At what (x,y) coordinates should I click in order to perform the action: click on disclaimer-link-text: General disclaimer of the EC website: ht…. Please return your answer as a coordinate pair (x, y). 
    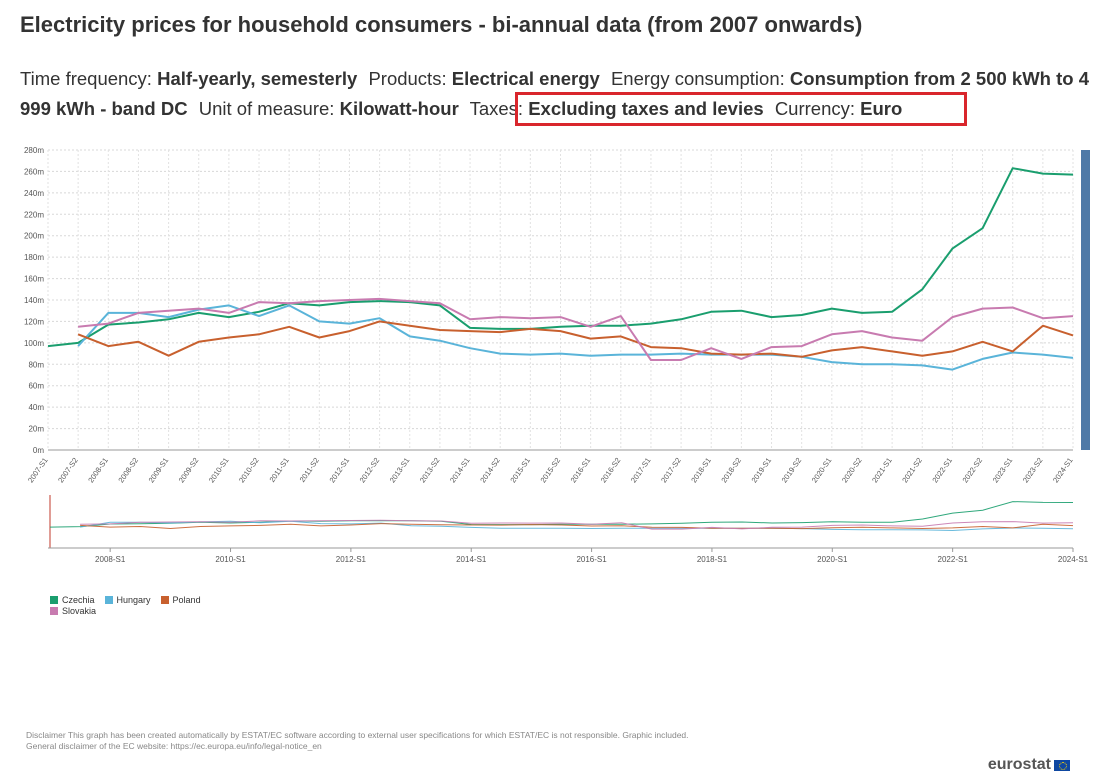
    Looking at the image, I should click on (174, 746).